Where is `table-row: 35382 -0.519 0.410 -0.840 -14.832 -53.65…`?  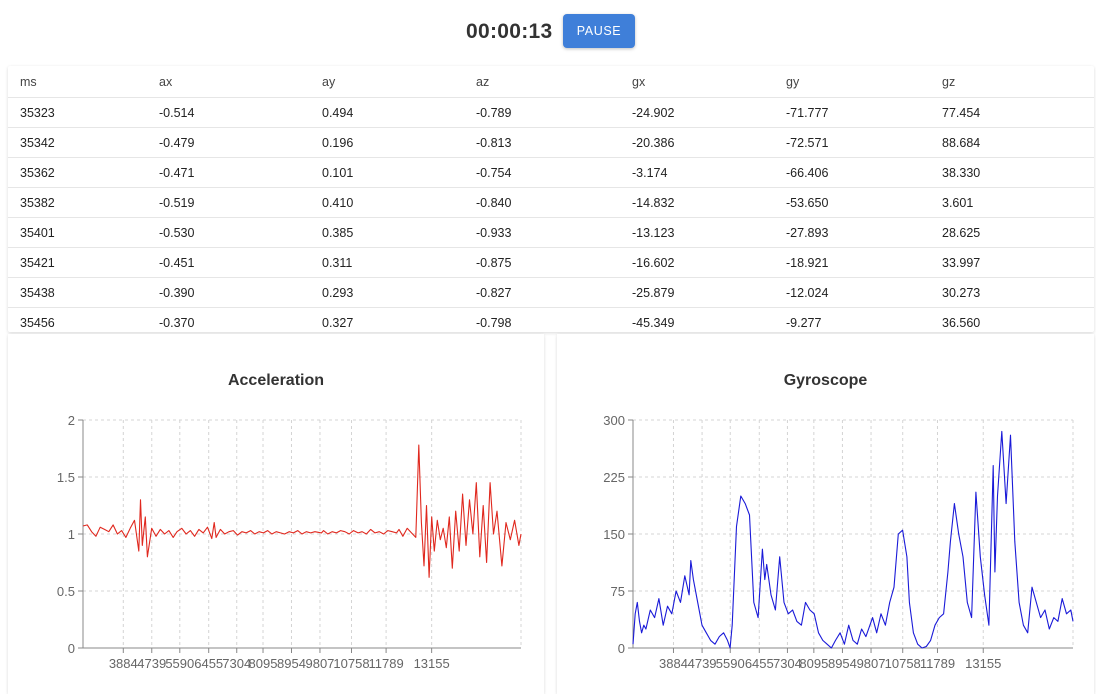
table-row: 35382 -0.519 0.410 -0.840 -14.832 -53.65… is located at coordinates (551, 202).